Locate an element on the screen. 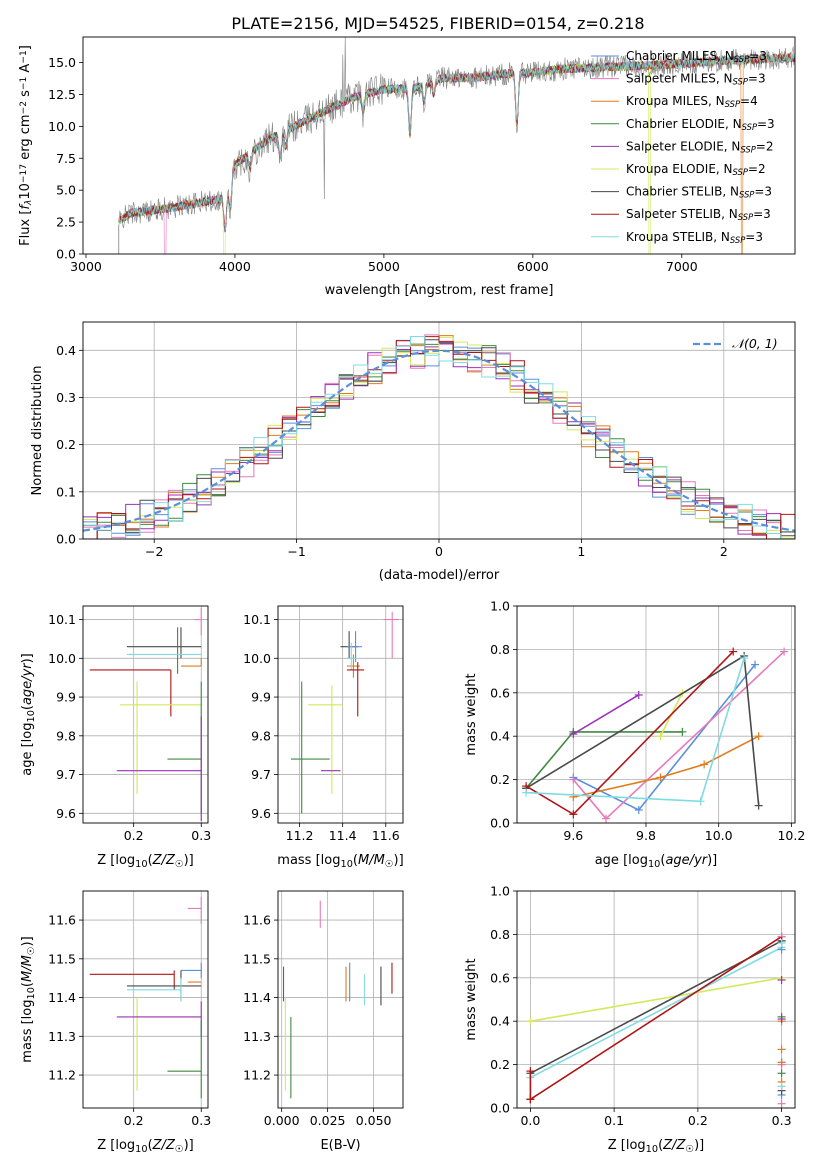  legend-entry: Chabrier MILES, NSSP=3 is located at coordinates (696, 56).